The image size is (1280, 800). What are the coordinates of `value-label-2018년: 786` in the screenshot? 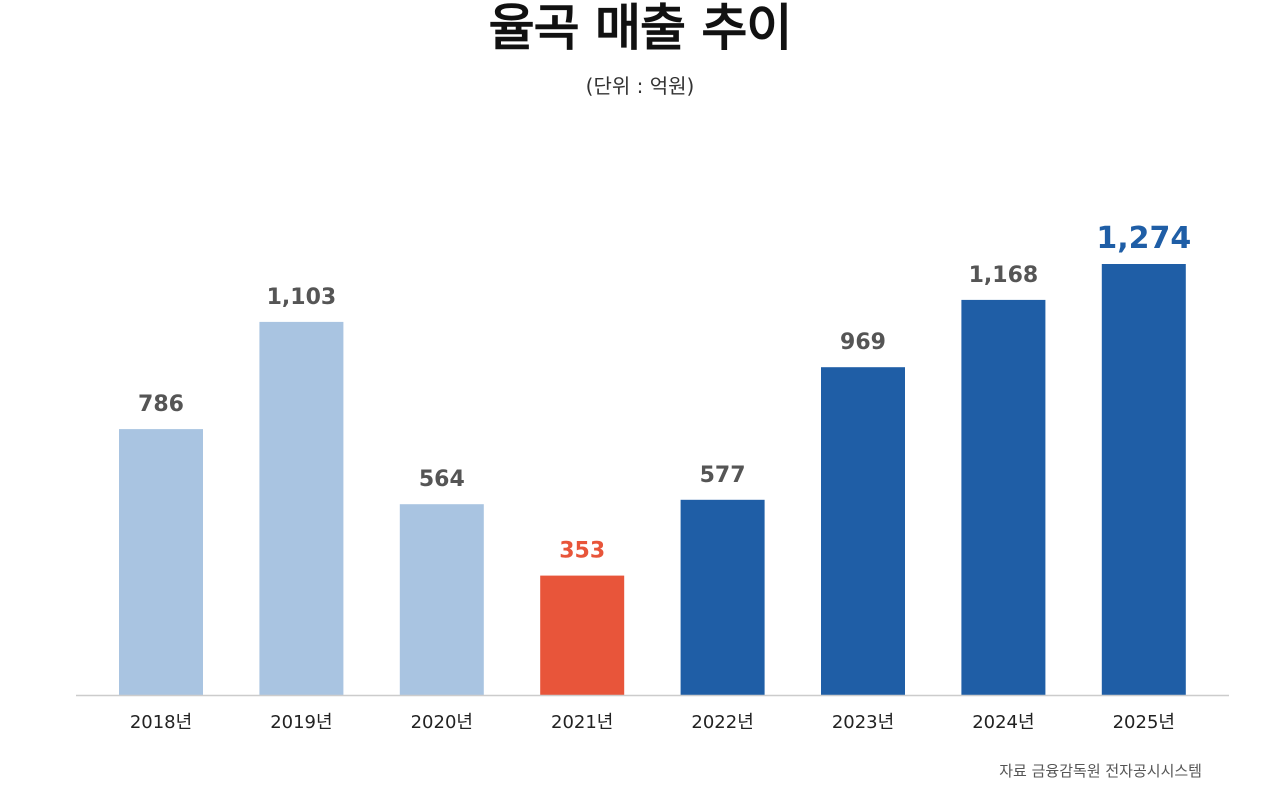 It's located at (161, 404).